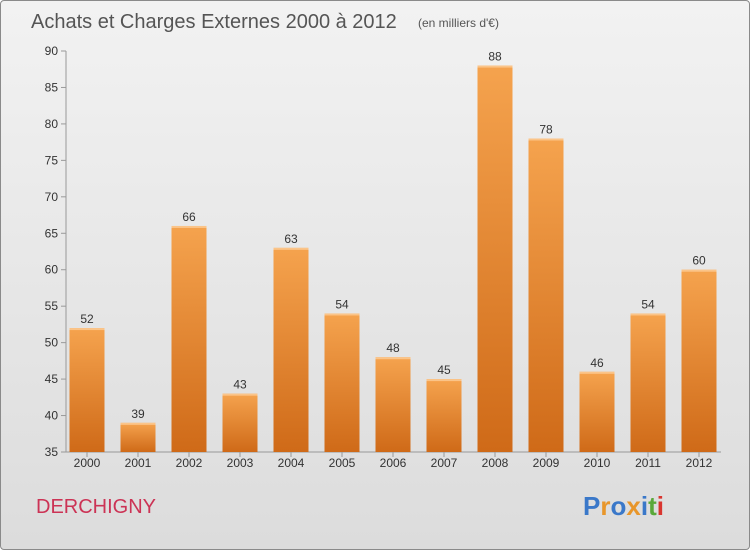  What do you see at coordinates (597, 411) in the screenshot?
I see `bar-2010` at bounding box center [597, 411].